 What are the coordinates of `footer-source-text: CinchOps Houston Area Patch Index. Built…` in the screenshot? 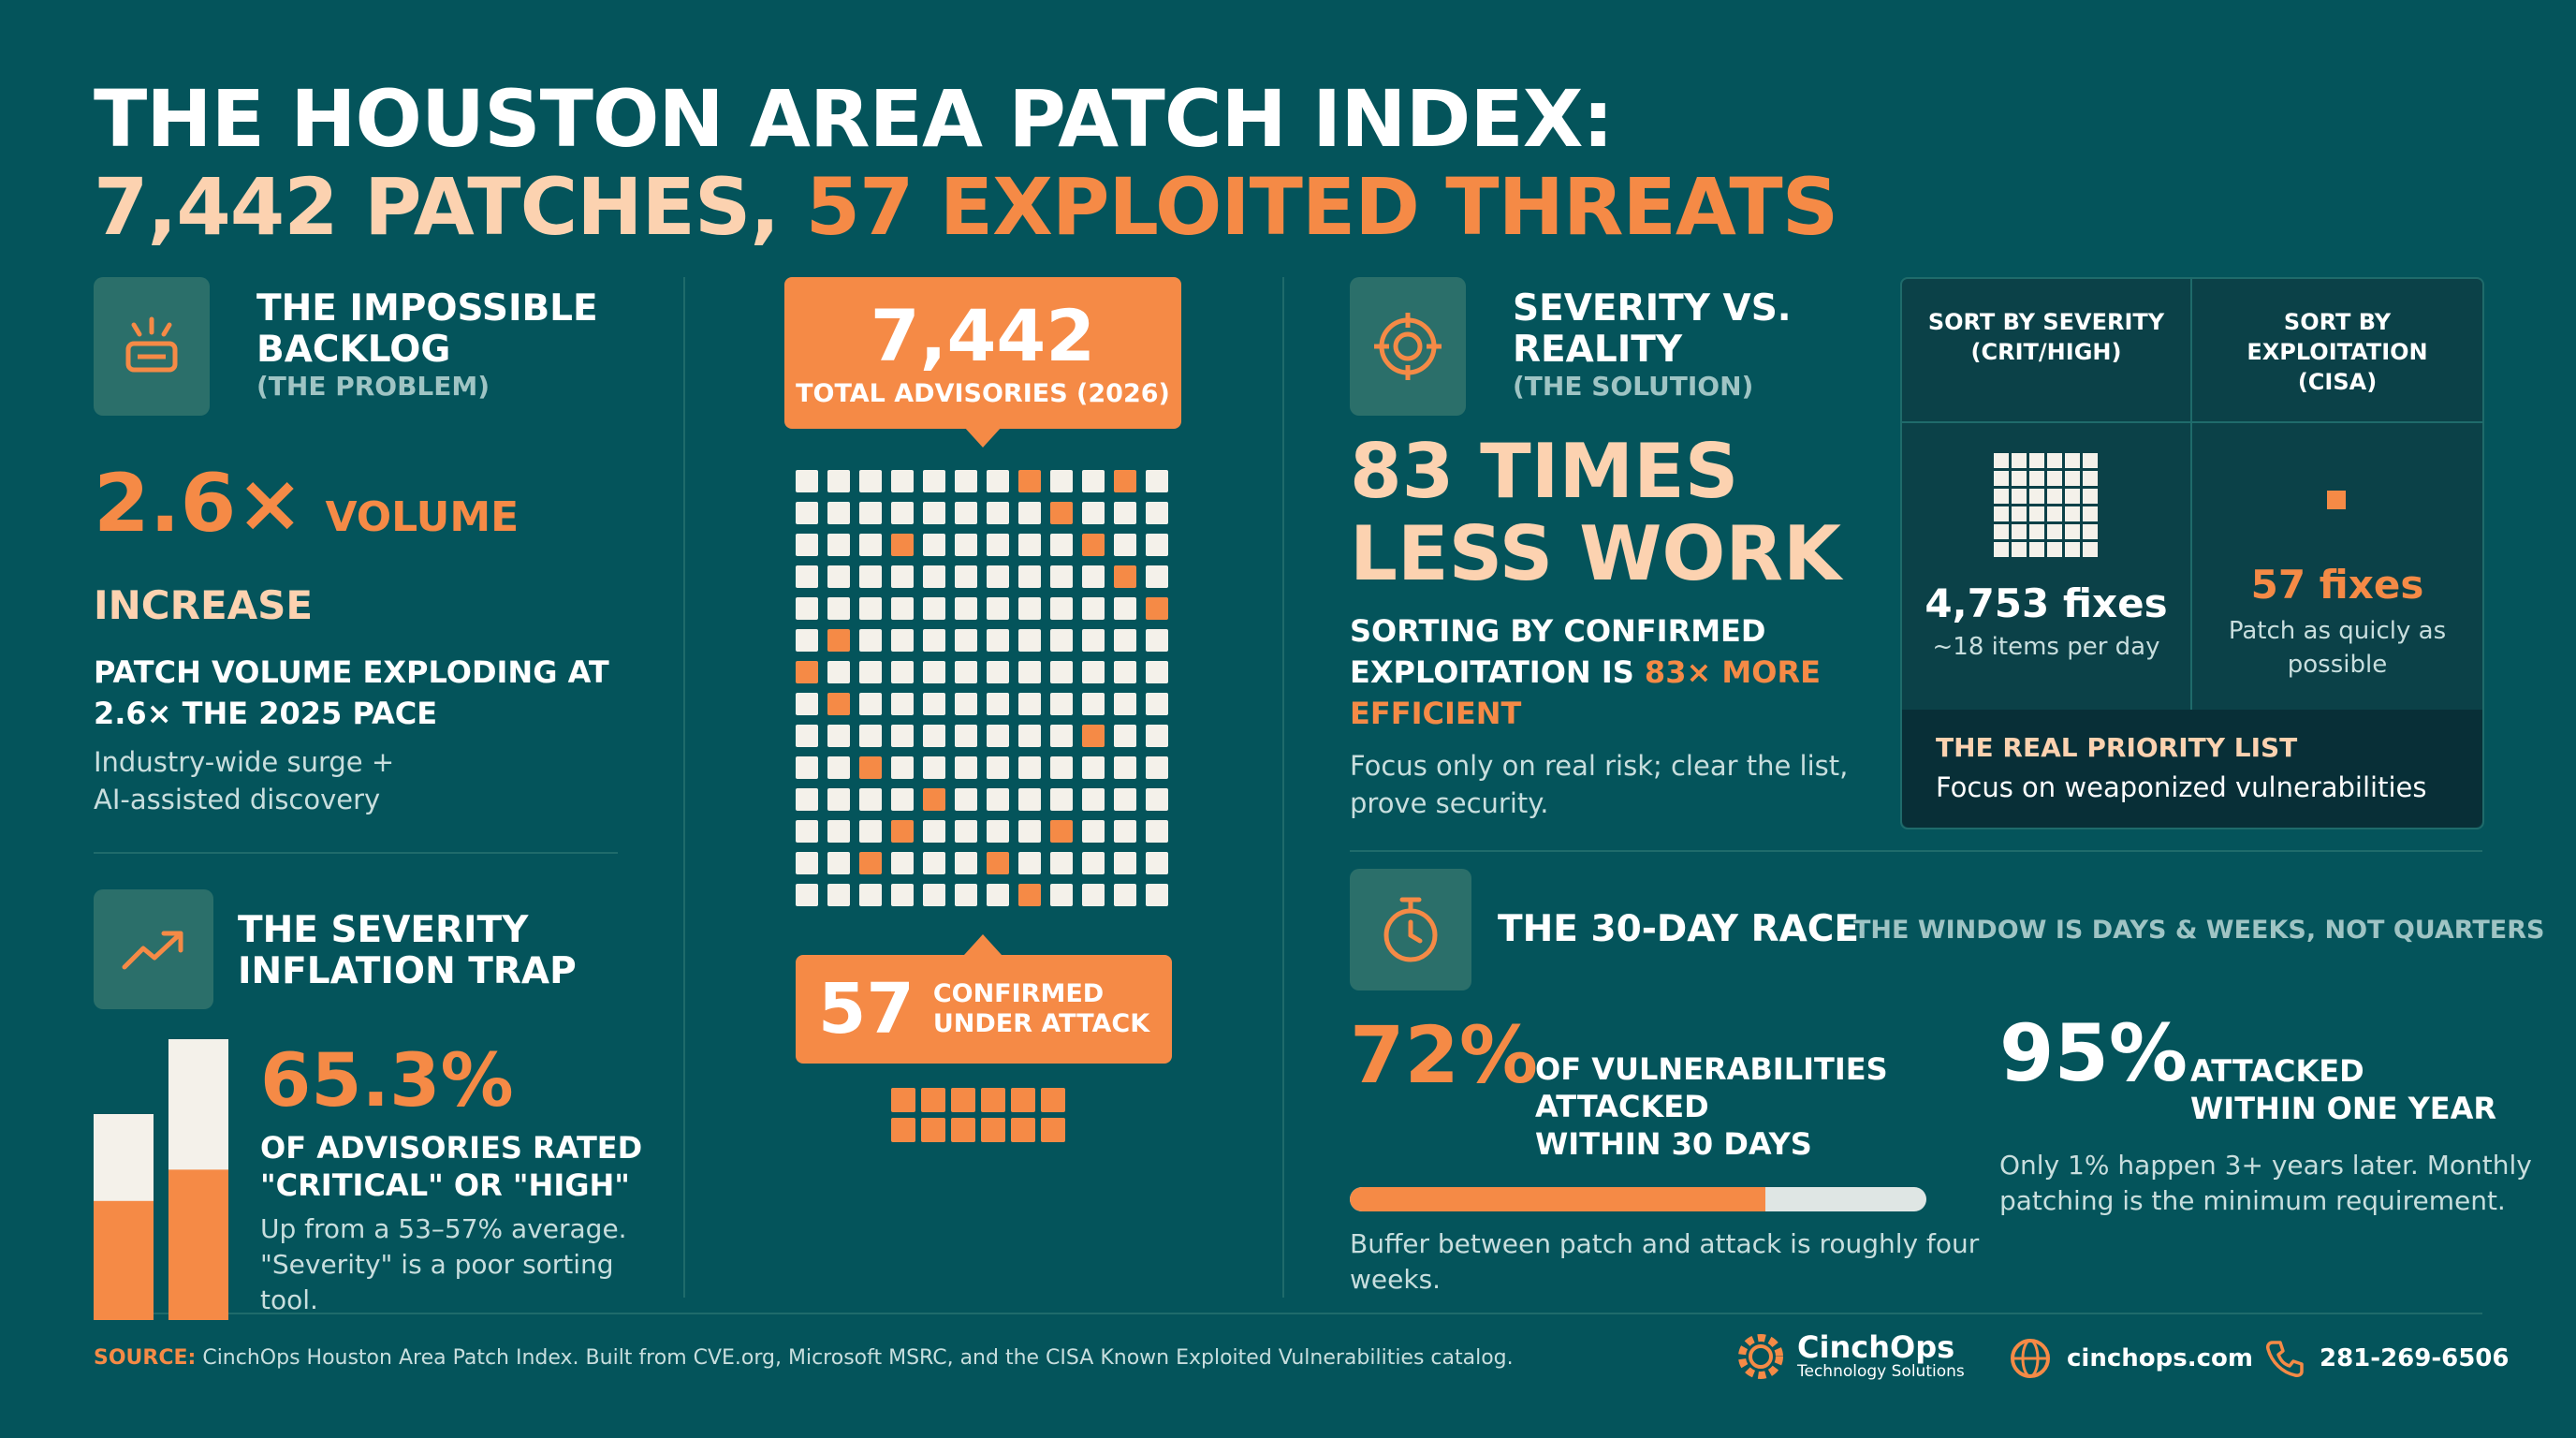 It's located at (858, 1358).